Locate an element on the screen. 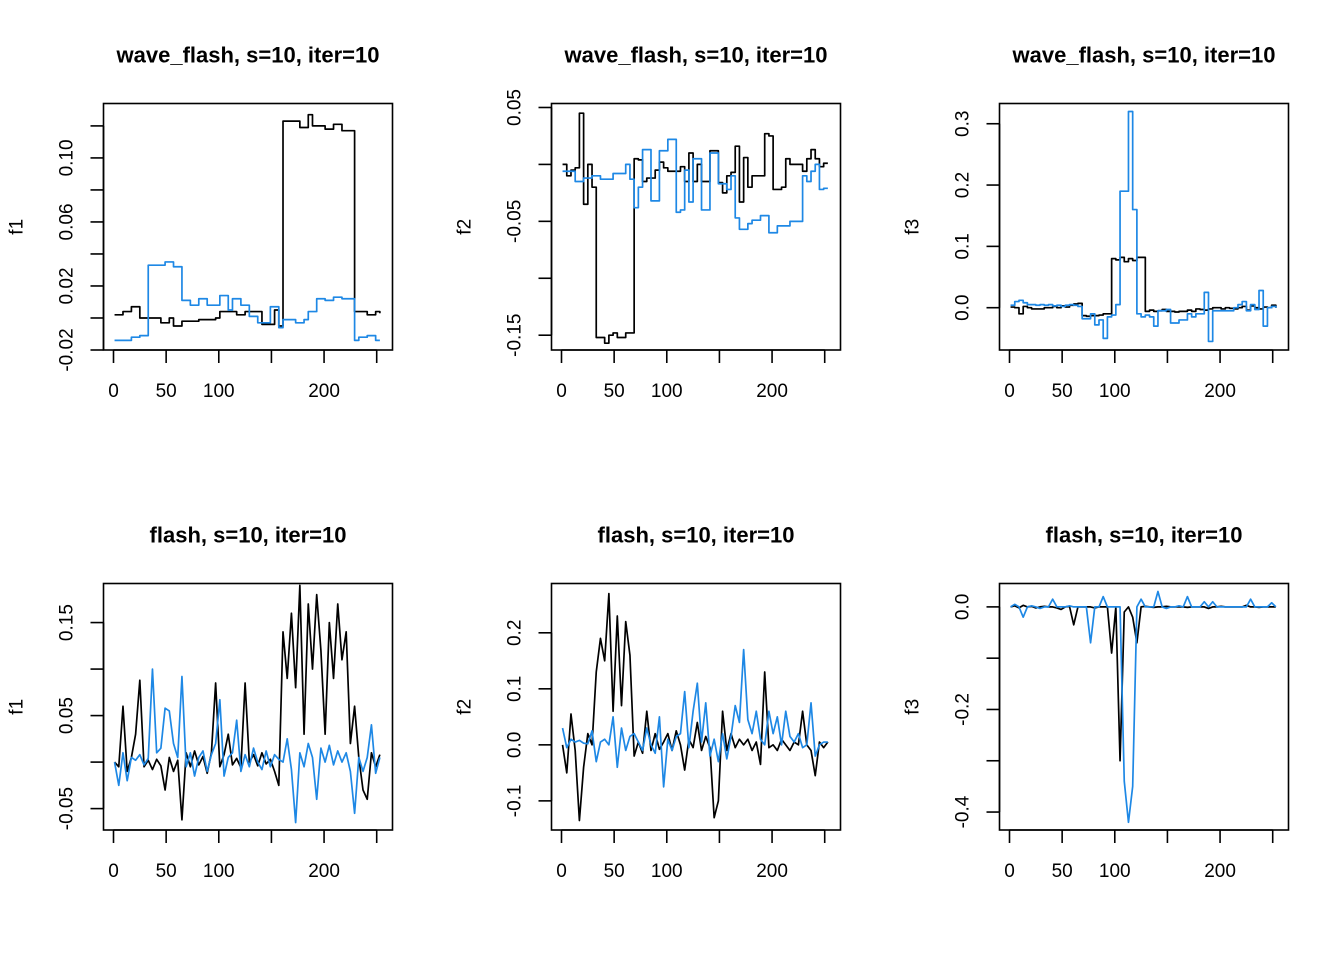 The image size is (1344, 960). y-tick-label: 0.3 is located at coordinates (963, 124).